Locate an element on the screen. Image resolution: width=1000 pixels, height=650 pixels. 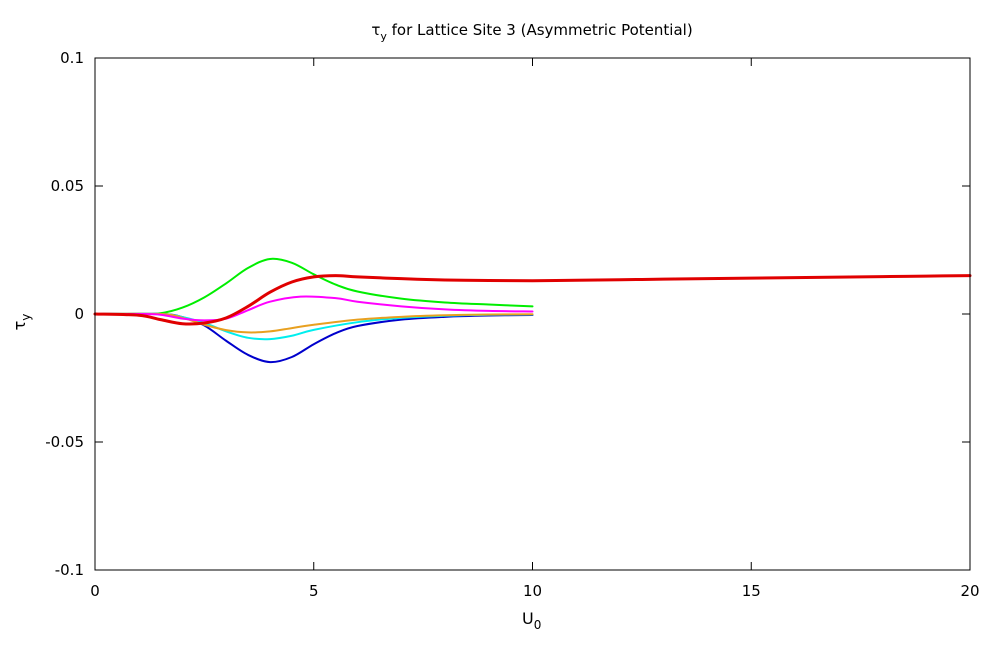
x-tick-label: 5 is located at coordinates (314, 591).